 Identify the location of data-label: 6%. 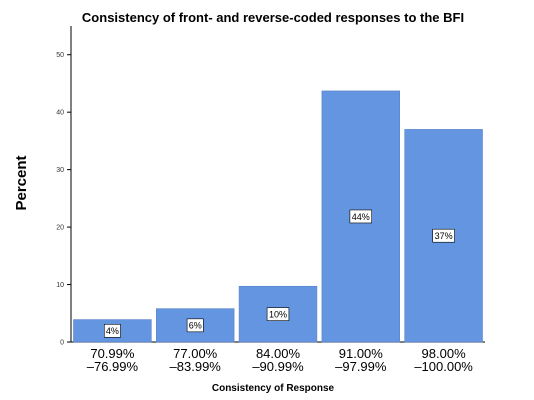
(195, 325).